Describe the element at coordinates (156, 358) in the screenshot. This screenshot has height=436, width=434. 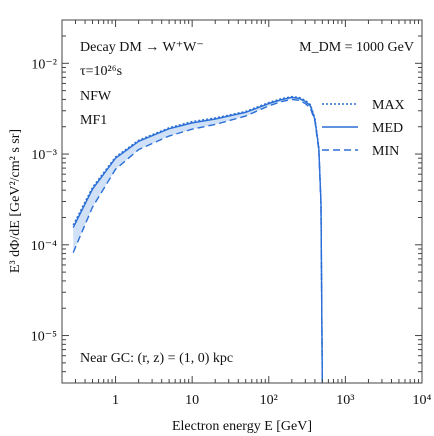
I see `annotation-location: Near GC: (r, z) = (1, 0) kpc` at that location.